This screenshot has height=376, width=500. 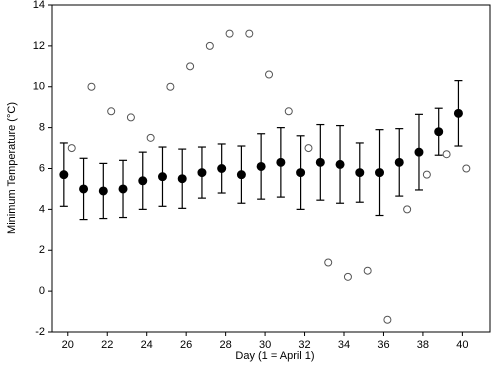 I want to click on x-axis-label: Day (1 = April 1), so click(x=274, y=356).